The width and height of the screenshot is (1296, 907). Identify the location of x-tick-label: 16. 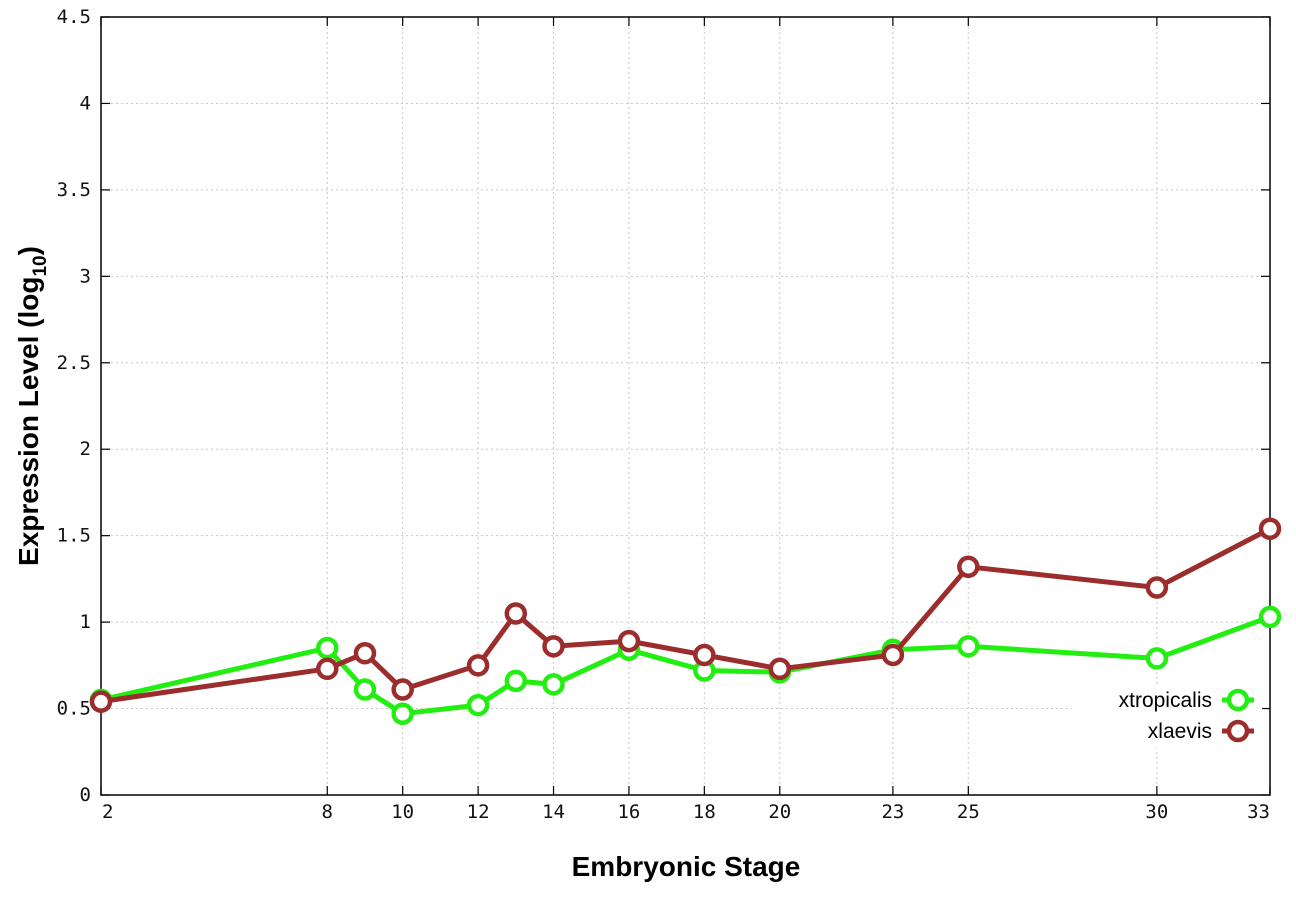
(628, 812).